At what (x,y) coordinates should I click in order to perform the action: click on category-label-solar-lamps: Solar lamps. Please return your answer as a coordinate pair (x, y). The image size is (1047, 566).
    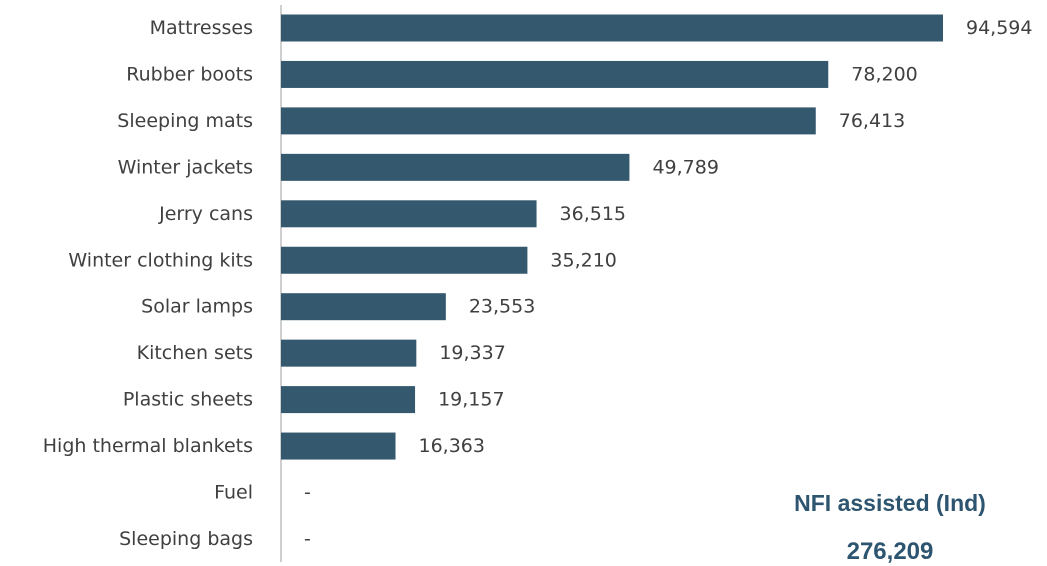
    Looking at the image, I should click on (197, 307).